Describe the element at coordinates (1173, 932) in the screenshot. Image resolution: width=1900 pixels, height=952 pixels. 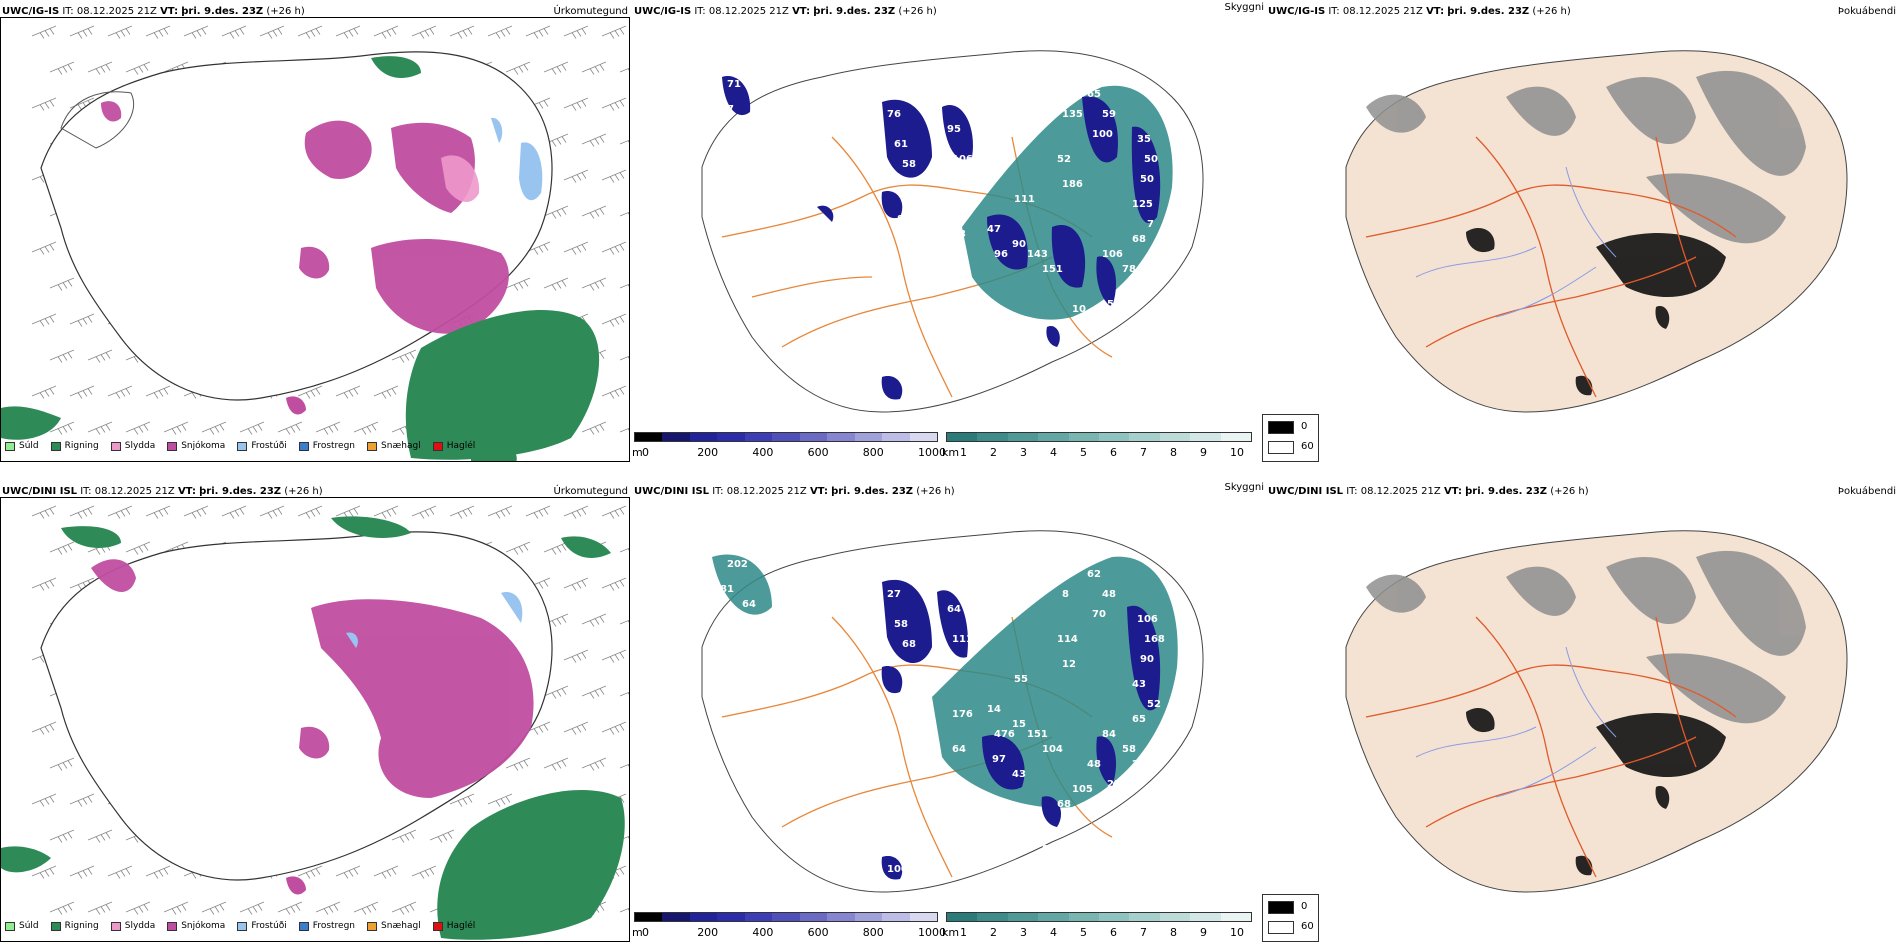
I see `tick-label: 8` at that location.